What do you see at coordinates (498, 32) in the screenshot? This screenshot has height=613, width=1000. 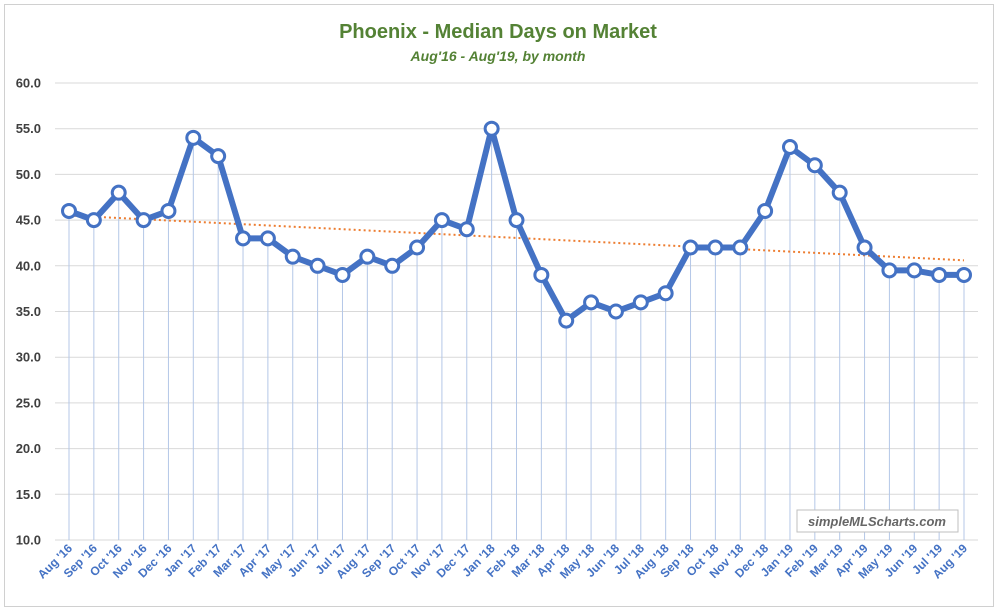 I see `chart-title: Phoenix - Median Days on Market` at bounding box center [498, 32].